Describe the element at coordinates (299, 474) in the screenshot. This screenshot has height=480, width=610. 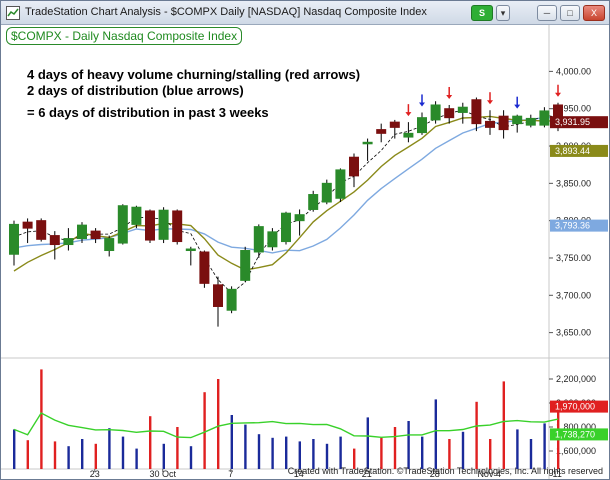
I see `date-tick-label: 14` at that location.